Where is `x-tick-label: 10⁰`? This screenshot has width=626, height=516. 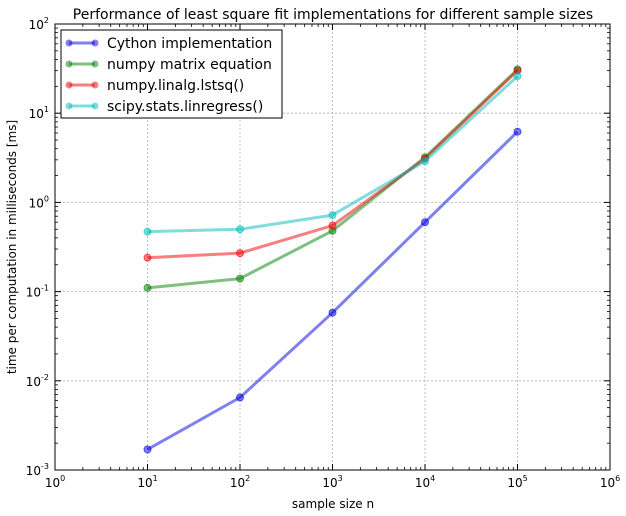
x-tick-label: 10⁰ is located at coordinates (55, 482).